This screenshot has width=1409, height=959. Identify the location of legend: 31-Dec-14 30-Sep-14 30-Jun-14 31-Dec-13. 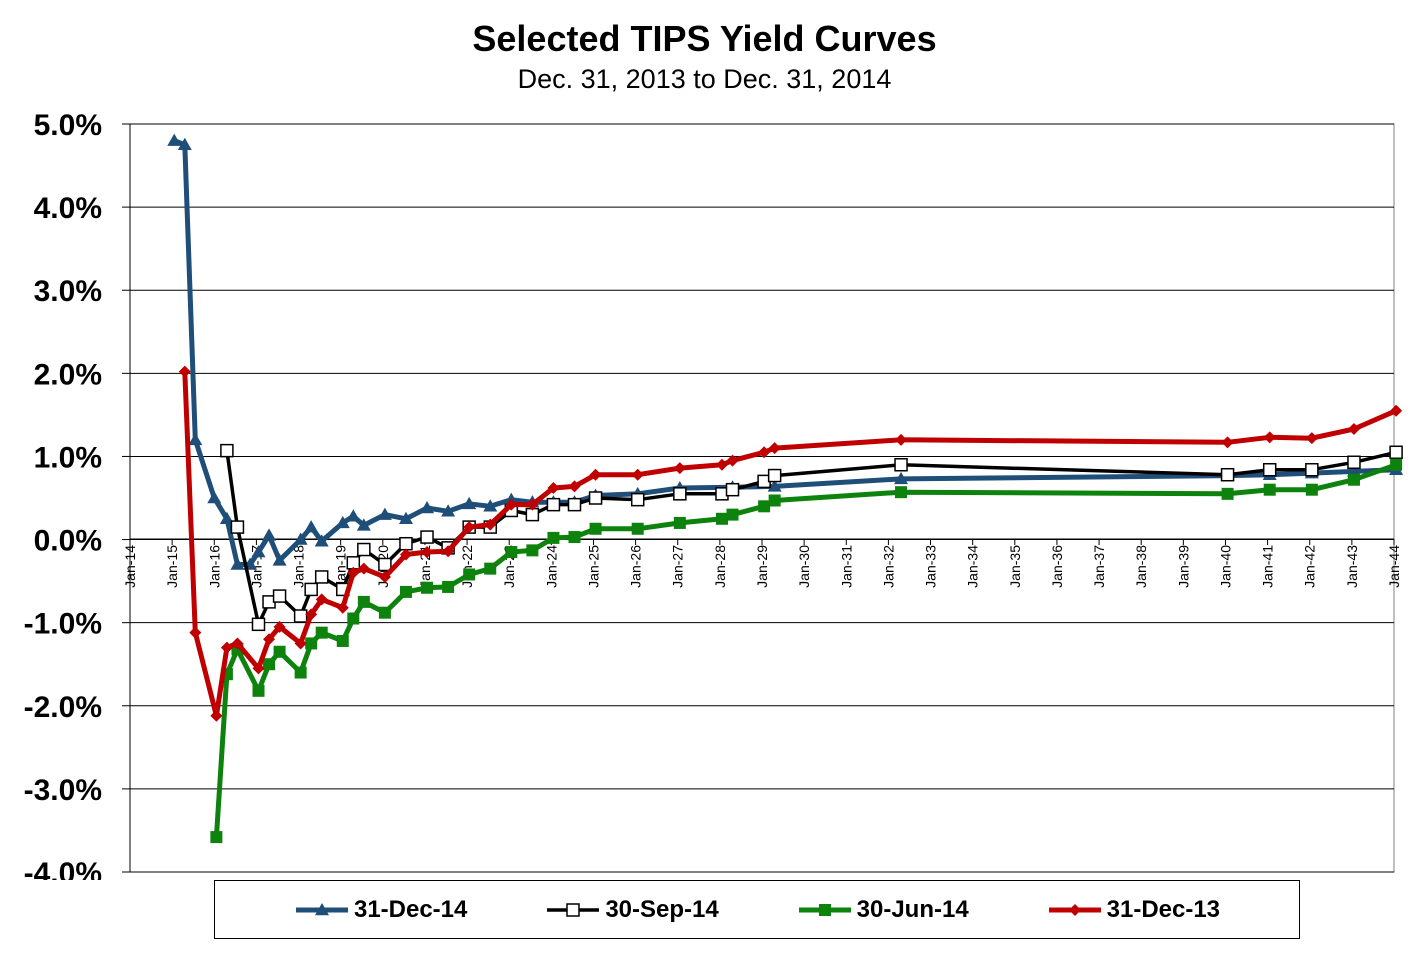
(757, 909).